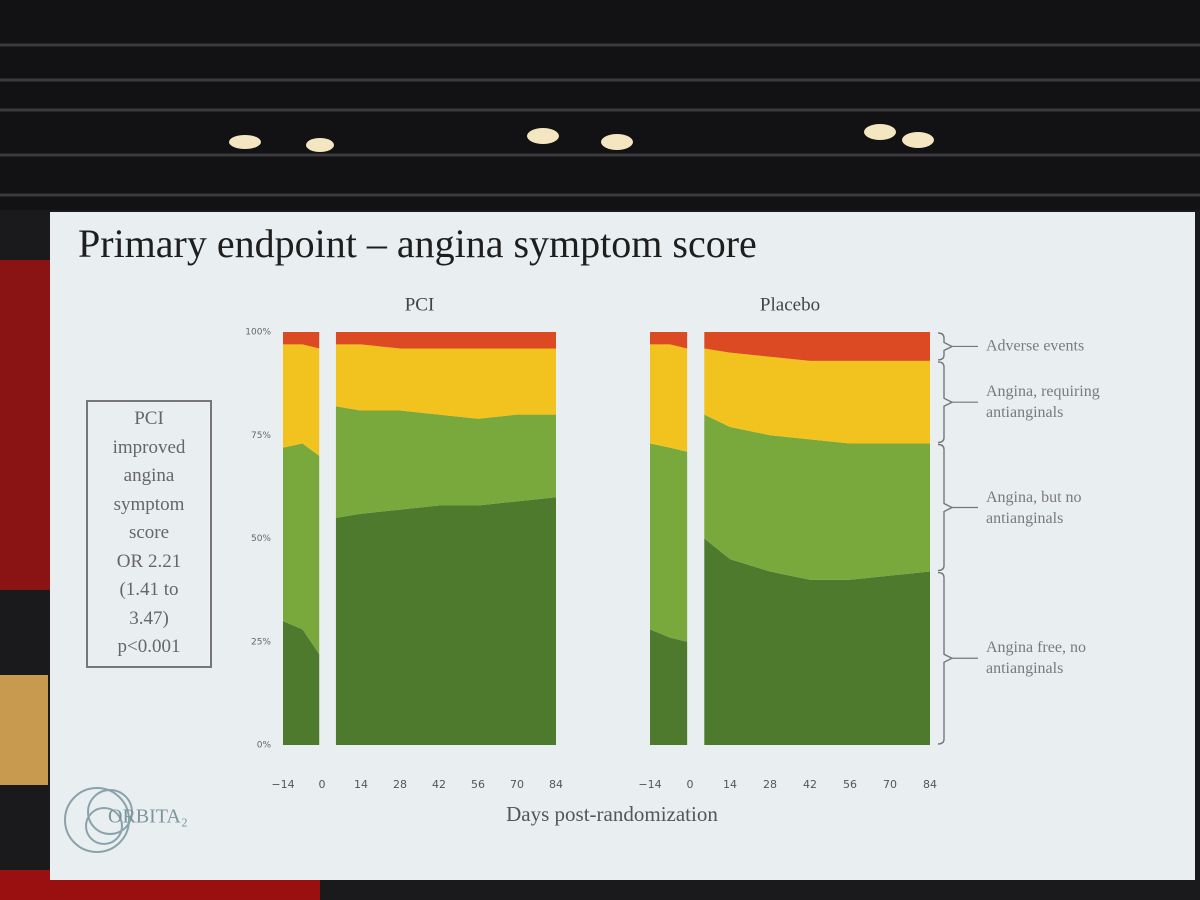 The height and width of the screenshot is (900, 1200). What do you see at coordinates (149, 618) in the screenshot?
I see `note-line: 3.47)` at bounding box center [149, 618].